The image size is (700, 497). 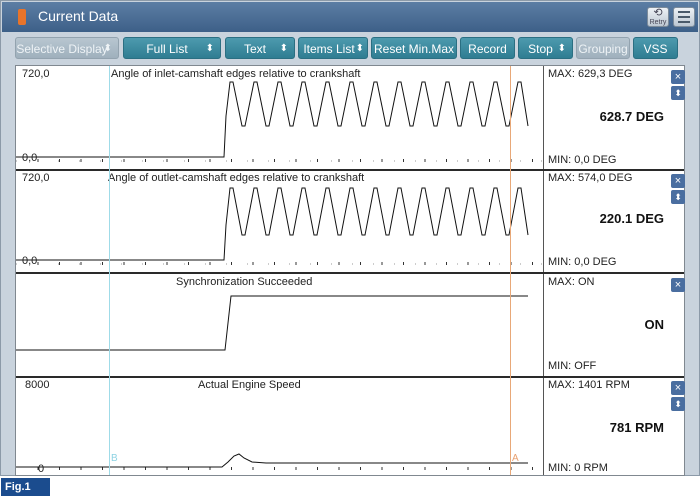 What do you see at coordinates (572, 366) in the screenshot?
I see `min-value: MIN: OFF` at bounding box center [572, 366].